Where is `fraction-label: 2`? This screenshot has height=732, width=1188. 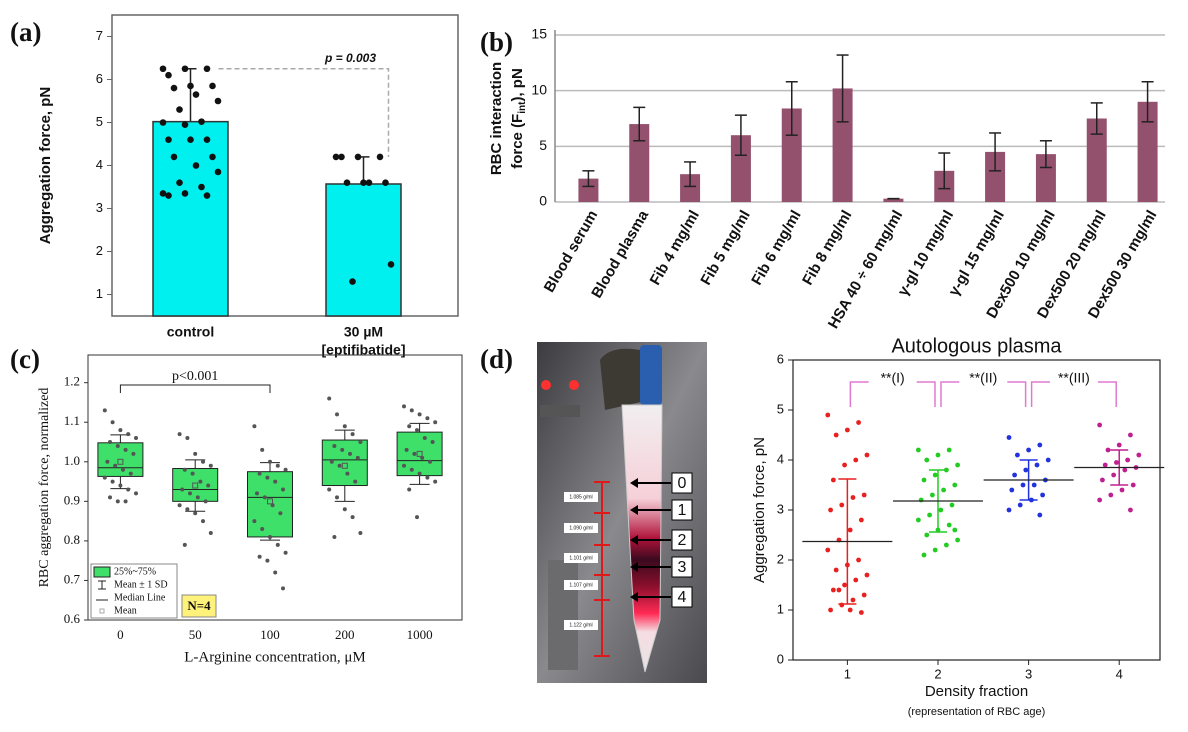 fraction-label: 2 is located at coordinates (682, 540).